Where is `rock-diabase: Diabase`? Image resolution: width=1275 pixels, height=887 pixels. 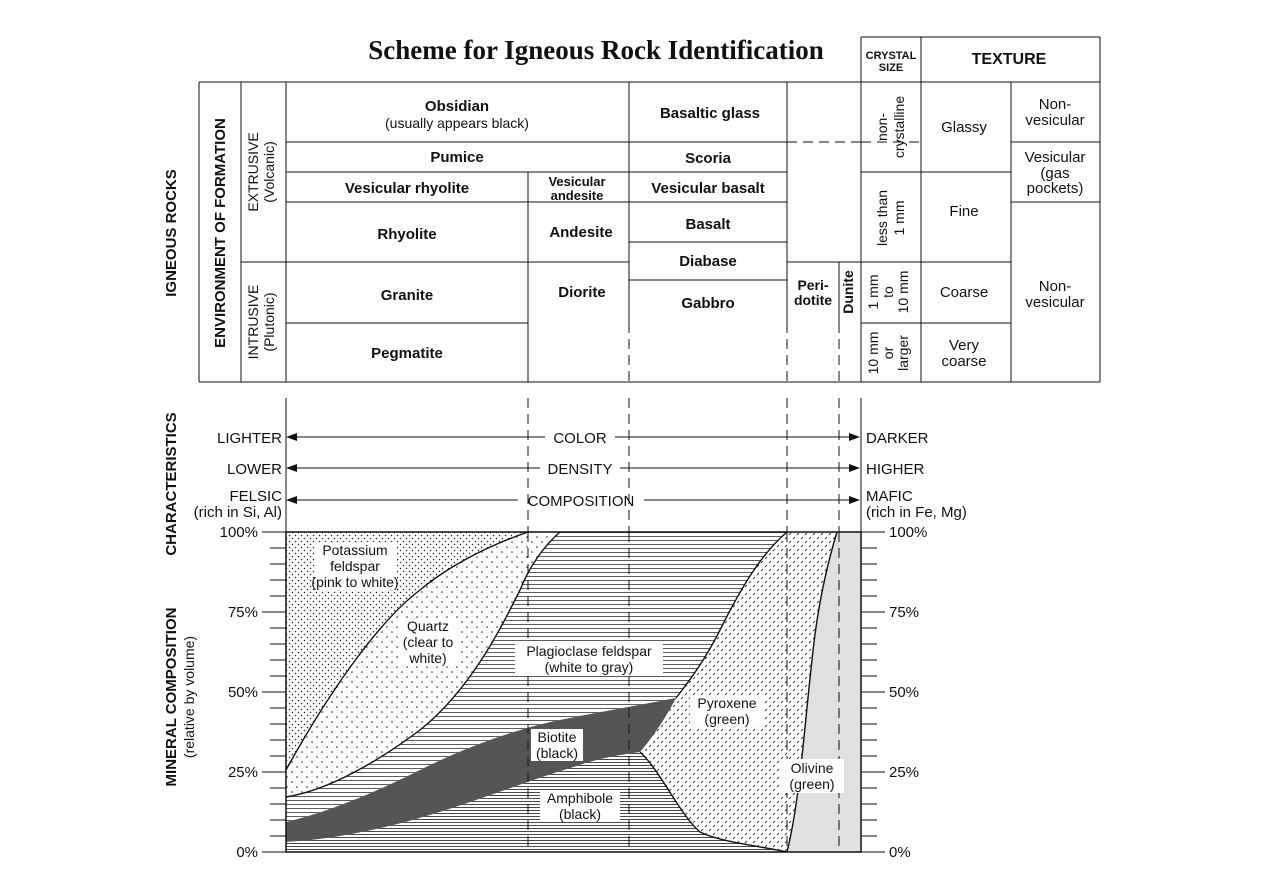
rock-diabase: Diabase is located at coordinates (708, 261).